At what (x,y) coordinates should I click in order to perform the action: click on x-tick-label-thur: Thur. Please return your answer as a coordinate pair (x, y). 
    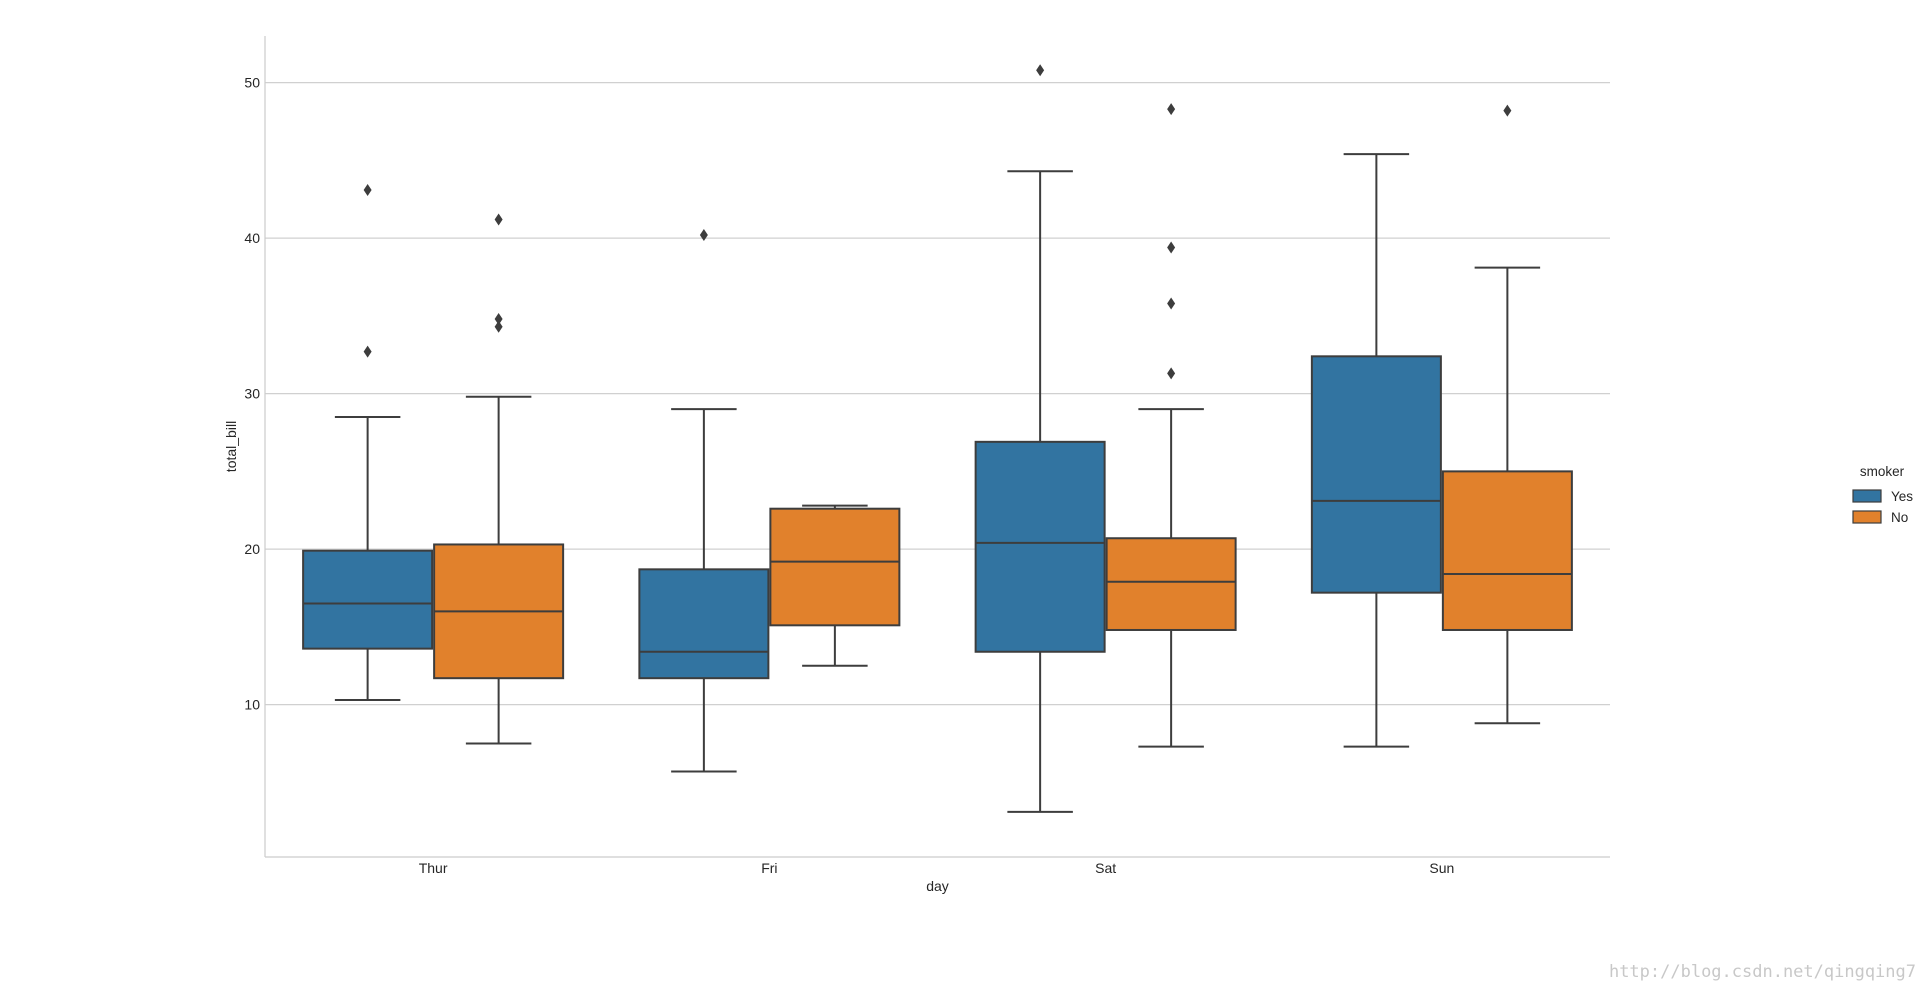
    Looking at the image, I should click on (433, 868).